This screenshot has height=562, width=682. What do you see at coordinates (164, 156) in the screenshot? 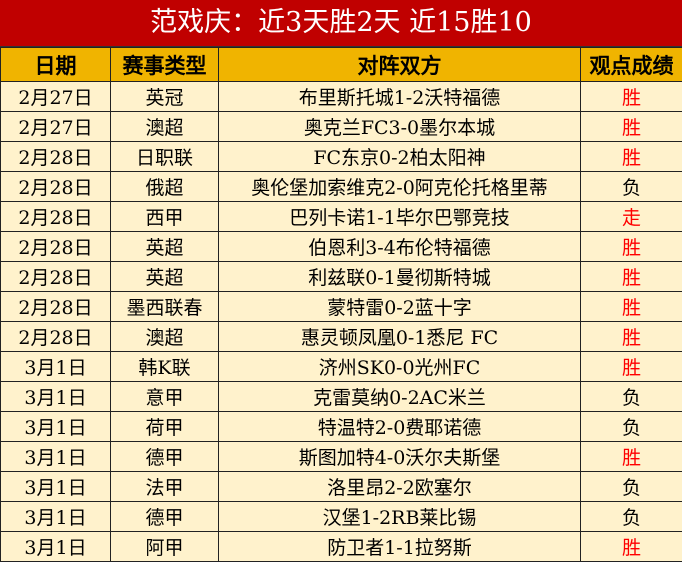
I see `league-cell: 日职联` at bounding box center [164, 156].